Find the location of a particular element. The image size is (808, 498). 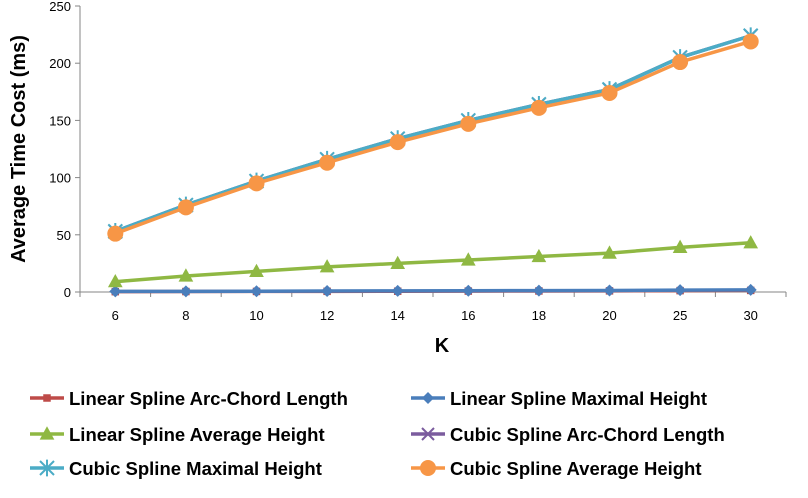

legend-label: Cubic Spline Arc-Chord Length is located at coordinates (587, 434).